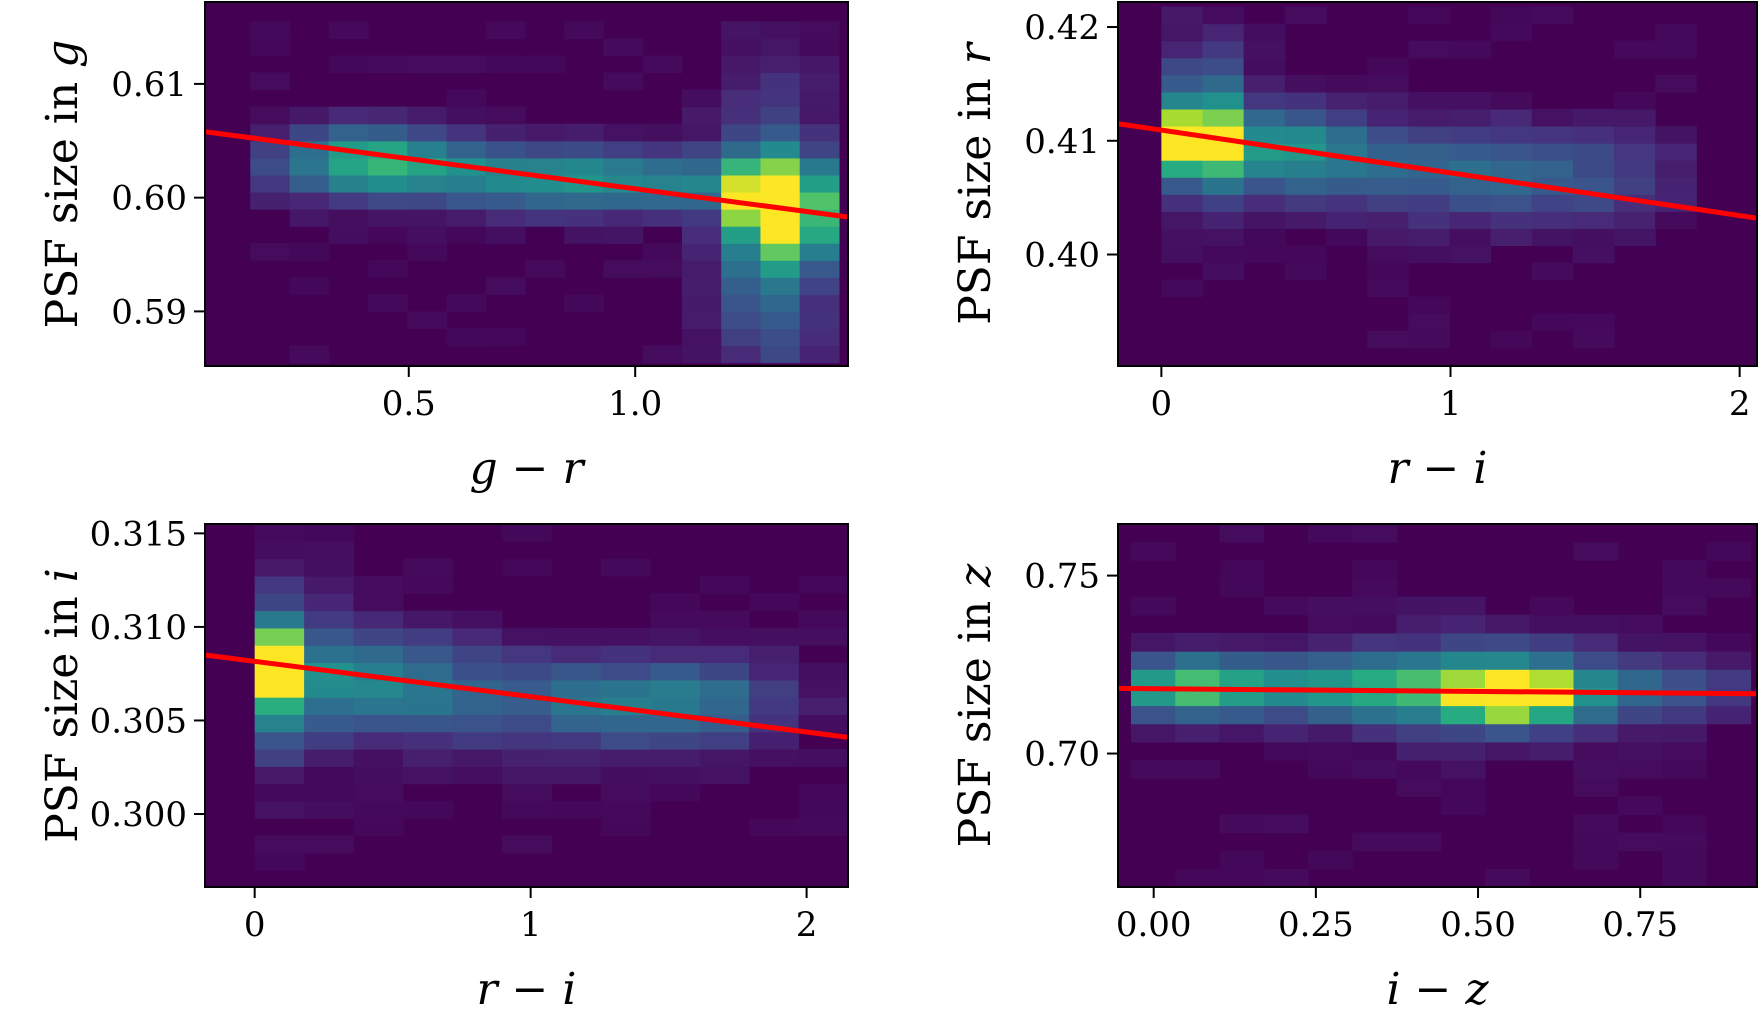  I want to click on x-tick-label: 0.00, so click(1154, 925).